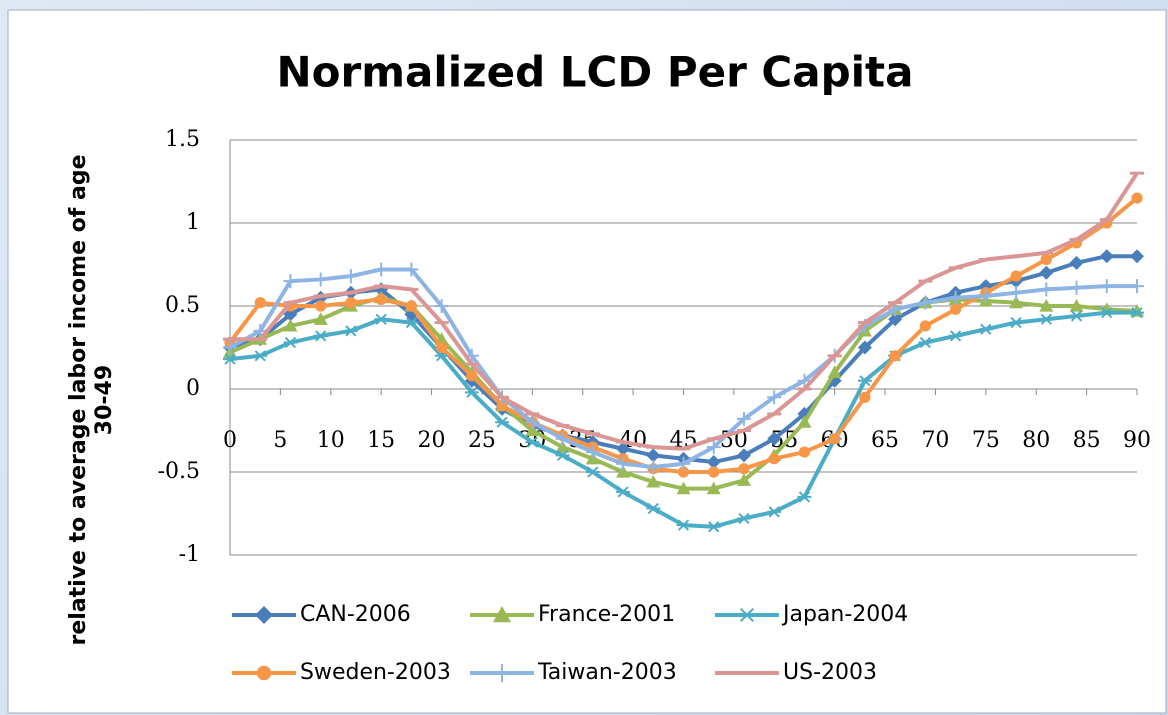  I want to click on chart-title: Normalized LCD Per Capita, so click(595, 72).